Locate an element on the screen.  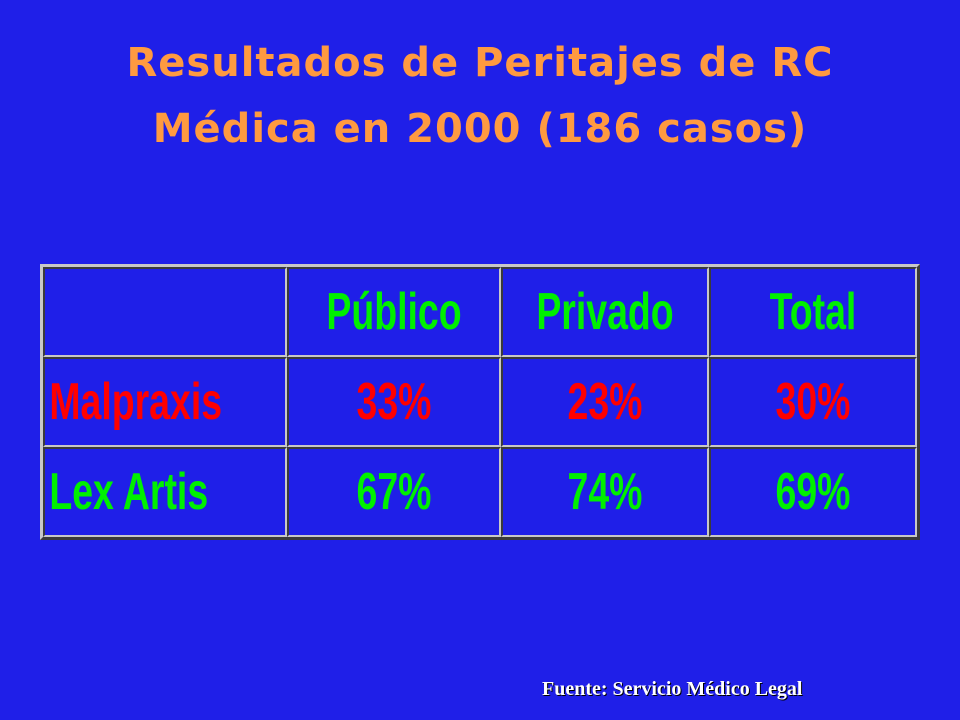
malpraxis-total-value: 30% is located at coordinates (813, 402).